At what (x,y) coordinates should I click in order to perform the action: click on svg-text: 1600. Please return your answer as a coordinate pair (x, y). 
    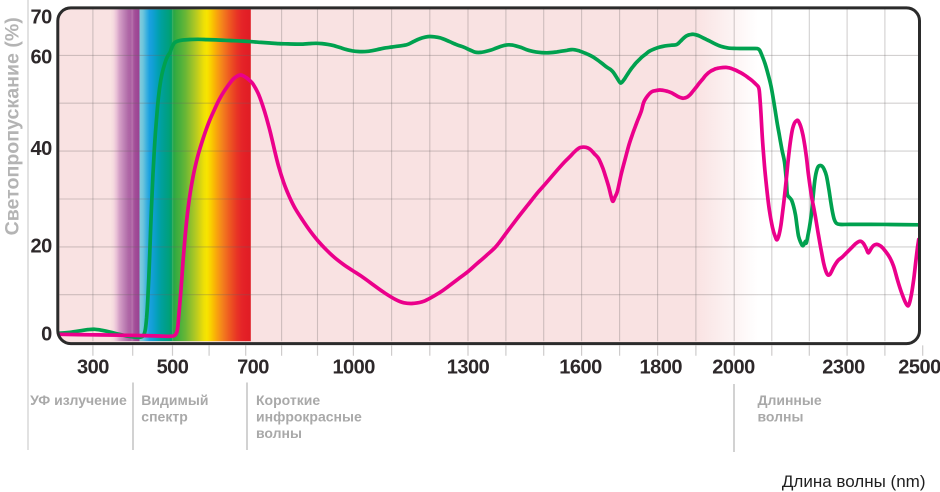
    Looking at the image, I should click on (580, 367).